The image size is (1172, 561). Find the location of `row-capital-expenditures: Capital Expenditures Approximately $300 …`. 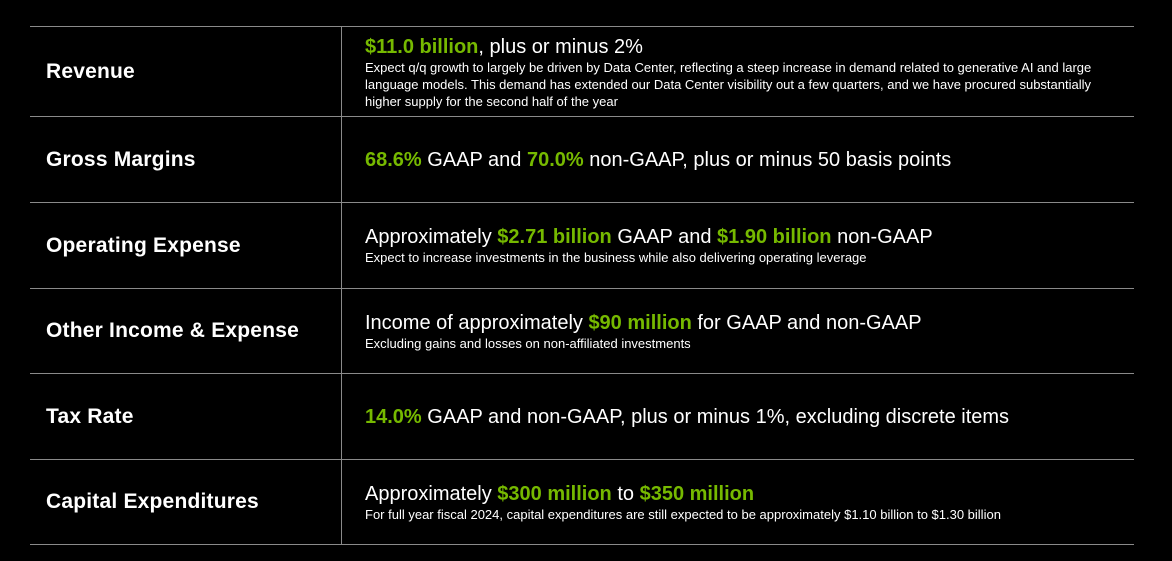

row-capital-expenditures: Capital Expenditures Approximately $300 … is located at coordinates (582, 502).